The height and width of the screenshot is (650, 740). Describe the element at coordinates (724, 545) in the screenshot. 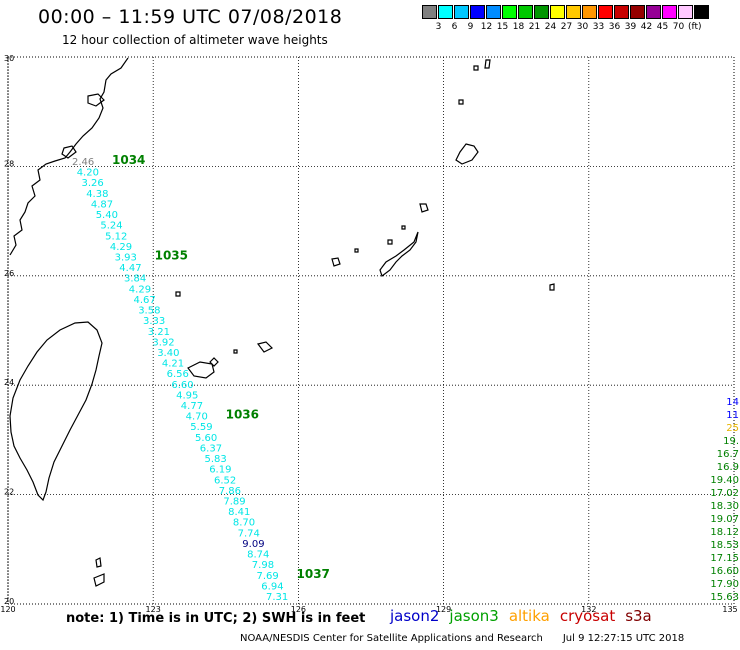

I see `edge-wave-height-value: 18.53` at that location.